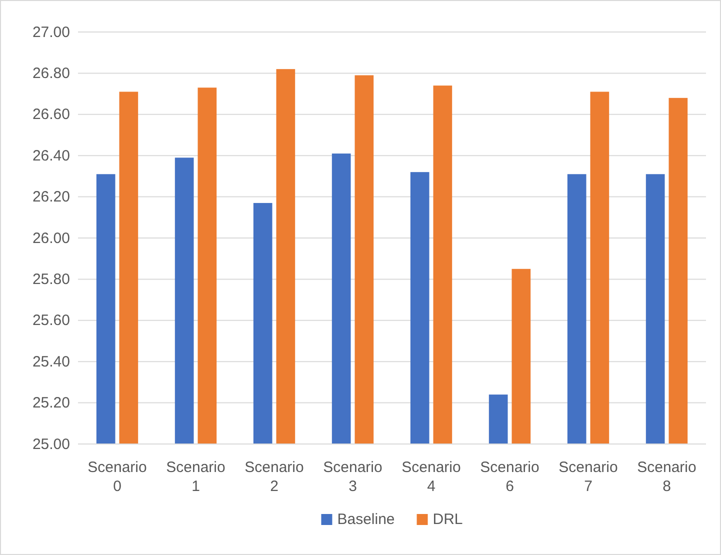 This screenshot has height=555, width=721. Describe the element at coordinates (51, 361) in the screenshot. I see `y-tick-label: 25.40` at that location.